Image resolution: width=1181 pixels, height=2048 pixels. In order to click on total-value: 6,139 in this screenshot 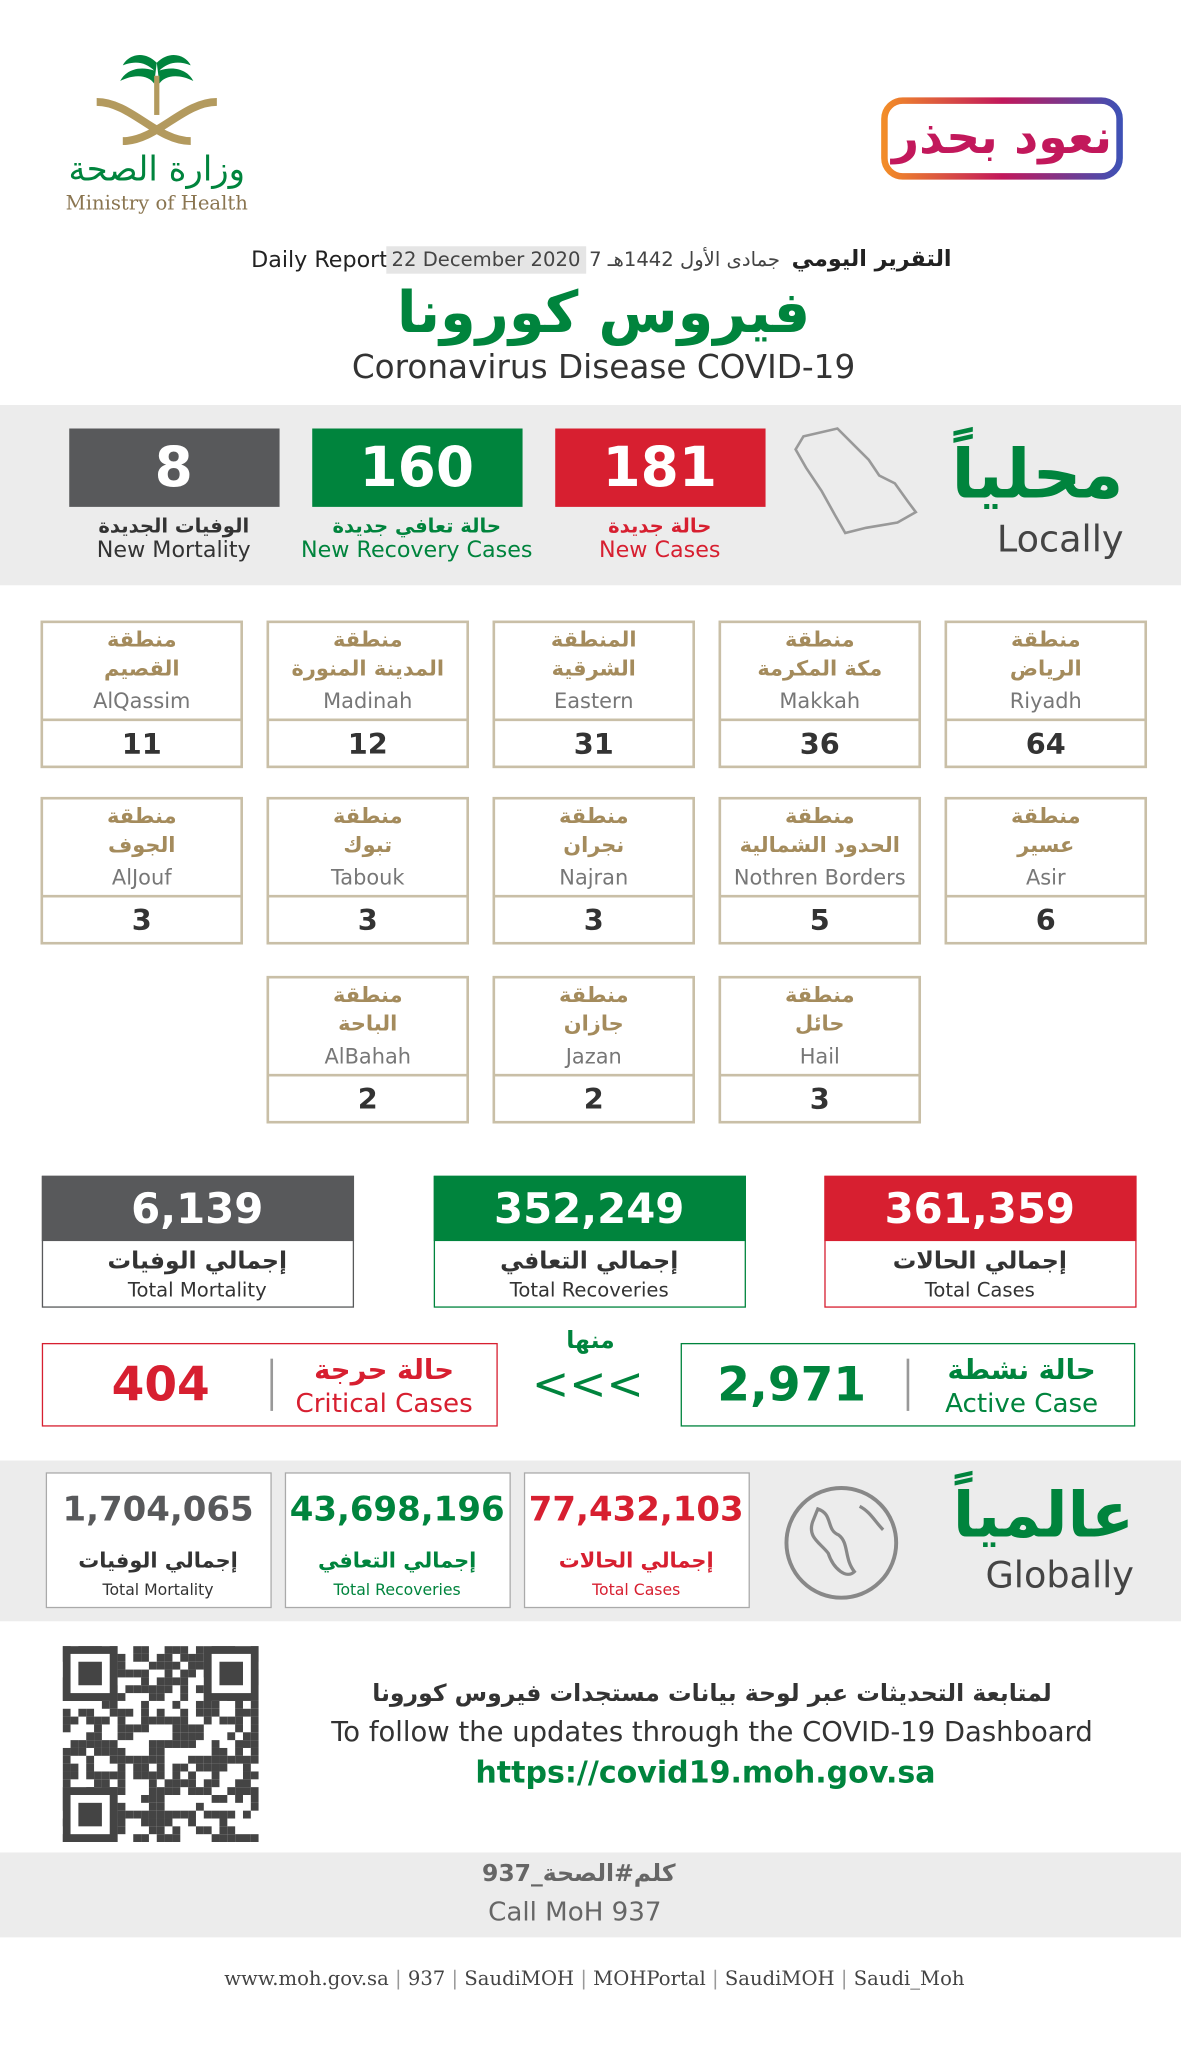, I will do `click(197, 1208)`.